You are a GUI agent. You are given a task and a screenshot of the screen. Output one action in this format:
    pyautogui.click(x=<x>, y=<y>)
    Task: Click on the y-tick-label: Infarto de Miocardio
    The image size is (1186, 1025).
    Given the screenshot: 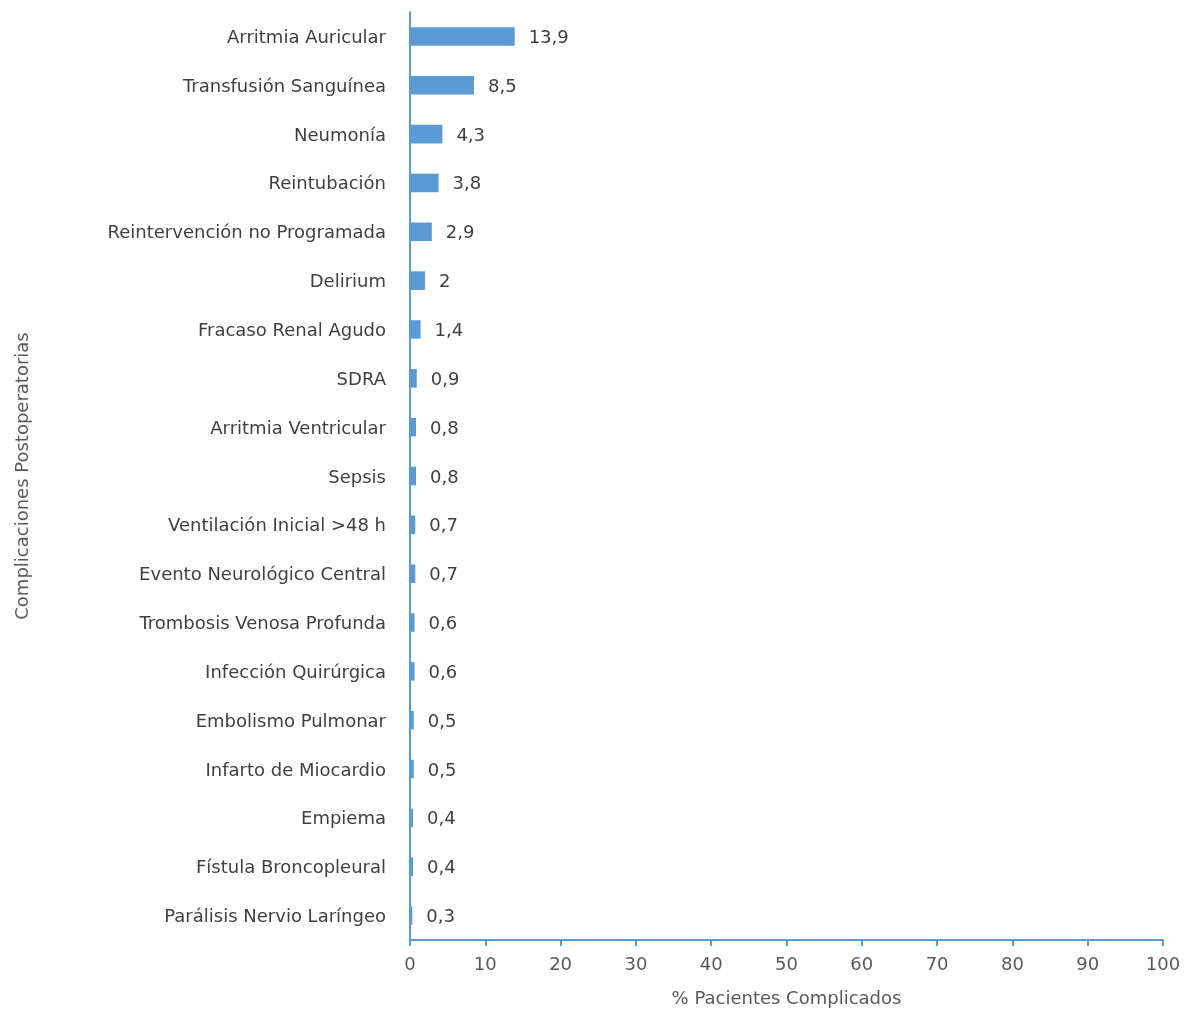 What is the action you would take?
    pyautogui.click(x=295, y=769)
    